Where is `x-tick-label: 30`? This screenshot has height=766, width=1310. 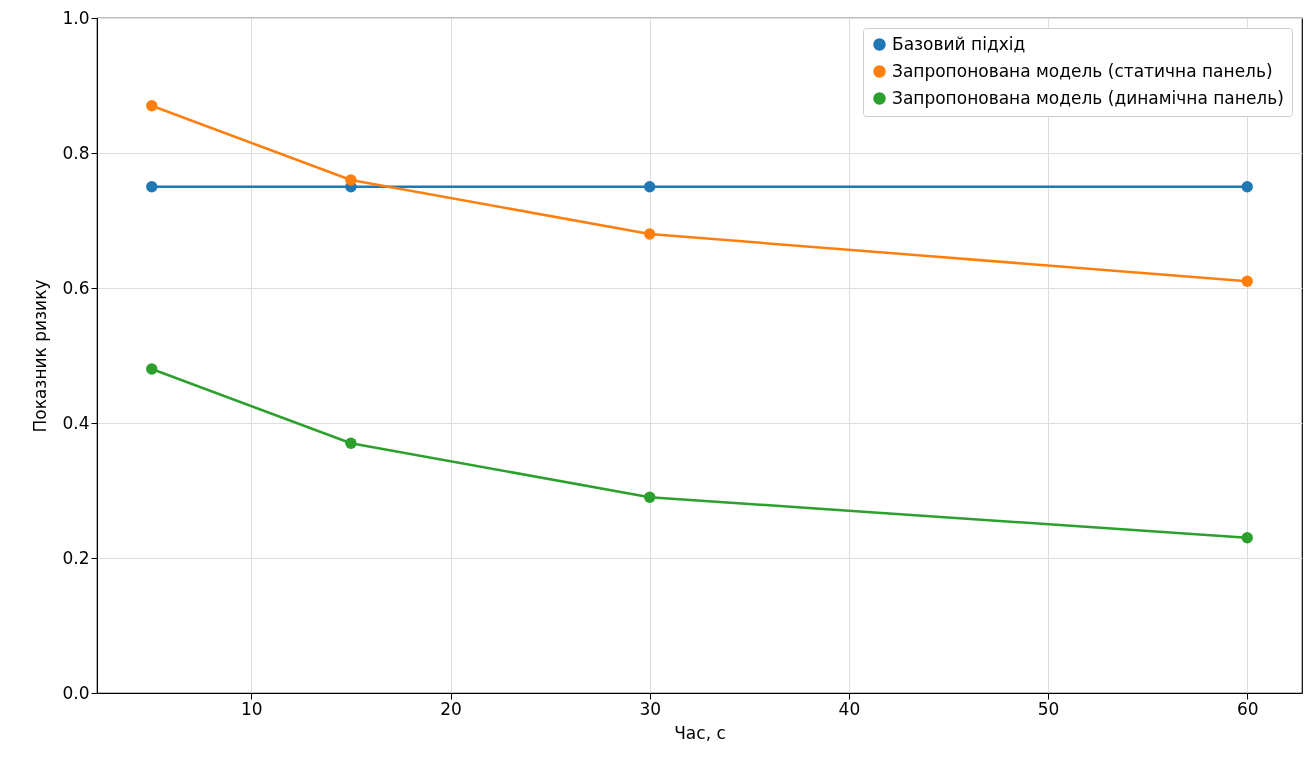 x-tick-label: 30 is located at coordinates (650, 708).